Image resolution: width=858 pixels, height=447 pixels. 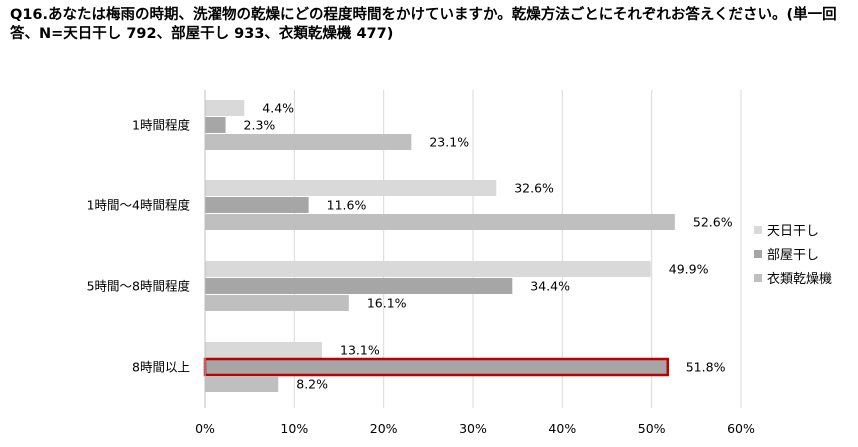 I want to click on category-label: 1時間程度, so click(x=161, y=125).